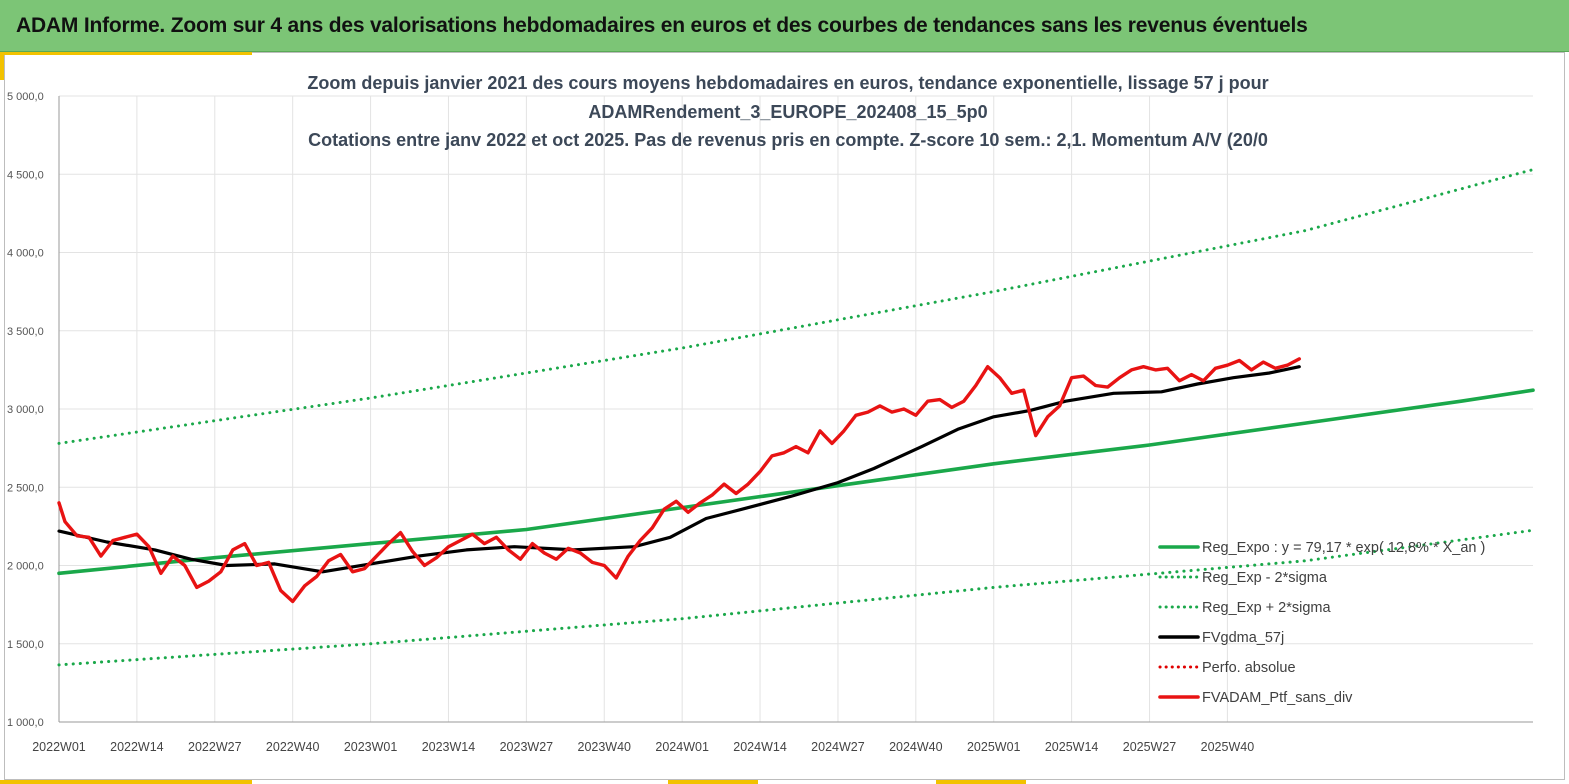 The image size is (1569, 784). Describe the element at coordinates (838, 747) in the screenshot. I see `x-tick-label: 2024W27` at that location.